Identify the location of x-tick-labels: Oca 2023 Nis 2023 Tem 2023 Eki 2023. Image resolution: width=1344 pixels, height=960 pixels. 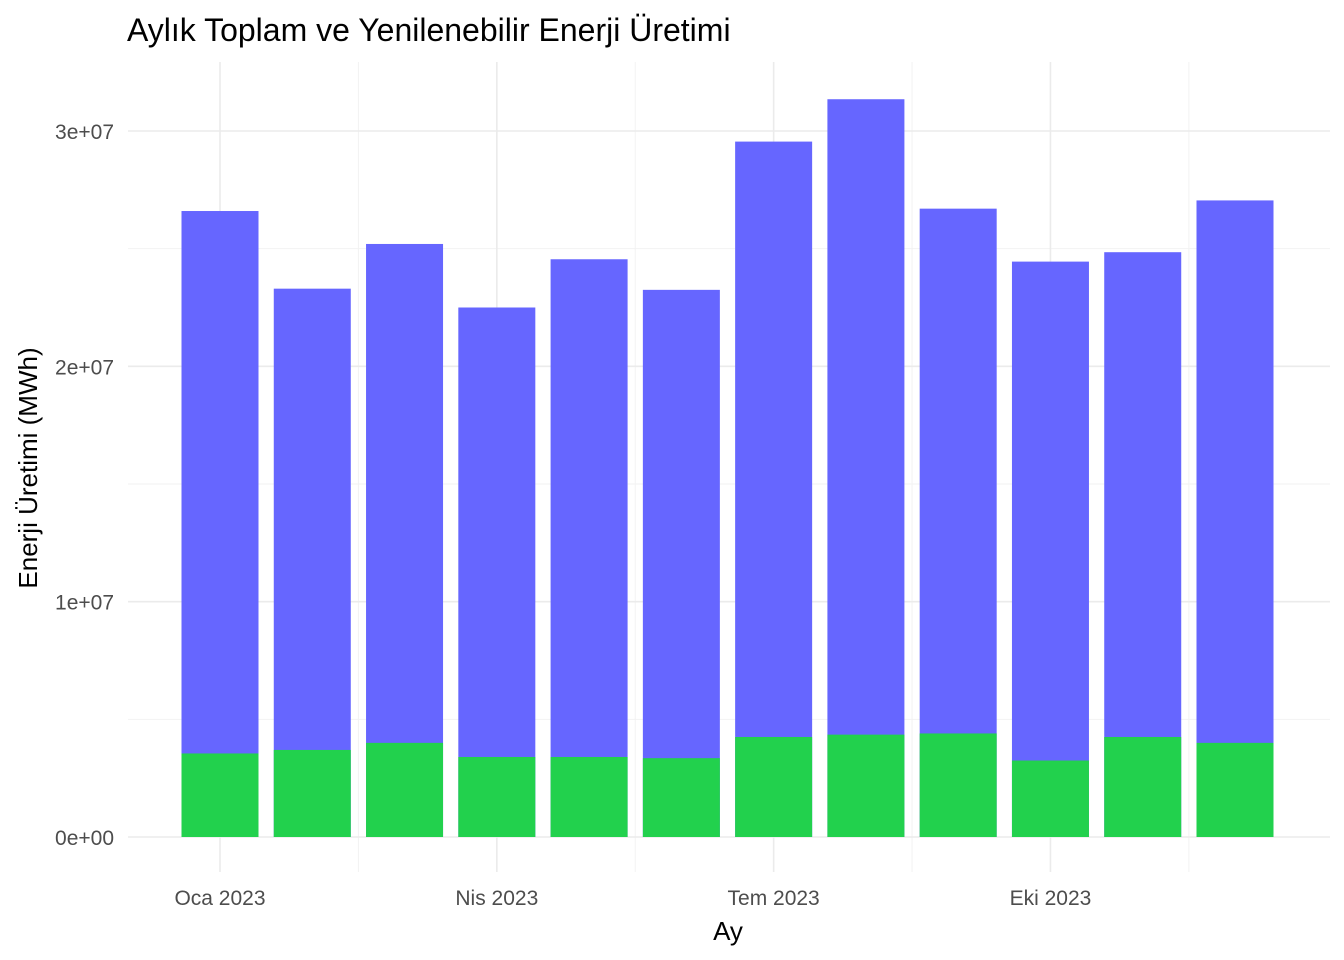
(632, 898).